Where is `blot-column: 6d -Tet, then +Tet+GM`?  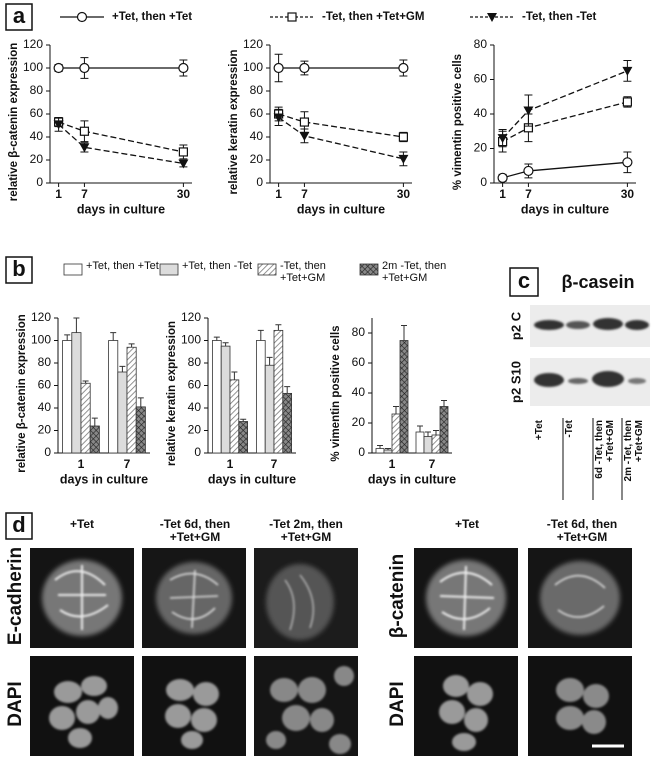
blot-column: 6d -Tet, then +Tet+GM is located at coordinates (605, 449).